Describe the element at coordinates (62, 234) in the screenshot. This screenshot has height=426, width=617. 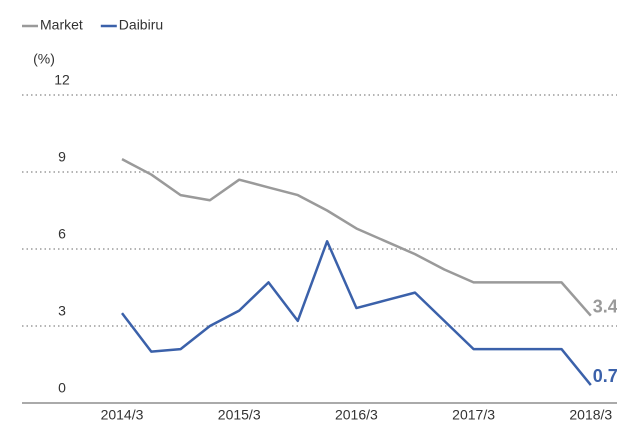
I see `y-tick-label: 6` at that location.